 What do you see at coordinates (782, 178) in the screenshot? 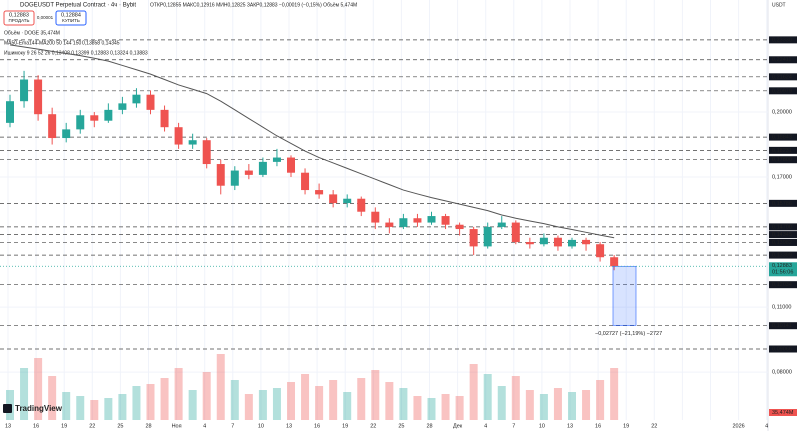
I see `y-tick-label: 0,17000` at bounding box center [782, 178].